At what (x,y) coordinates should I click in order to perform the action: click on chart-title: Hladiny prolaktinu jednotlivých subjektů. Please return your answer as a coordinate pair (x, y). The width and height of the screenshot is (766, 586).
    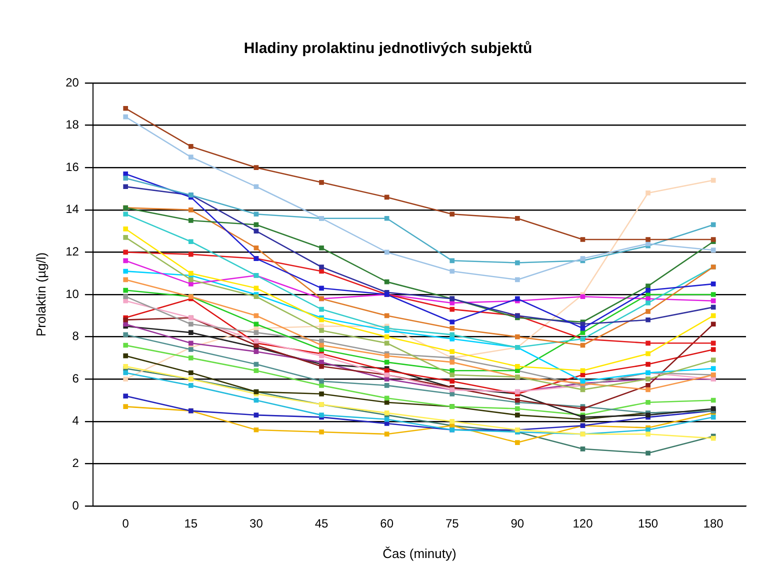
    Looking at the image, I should click on (388, 49).